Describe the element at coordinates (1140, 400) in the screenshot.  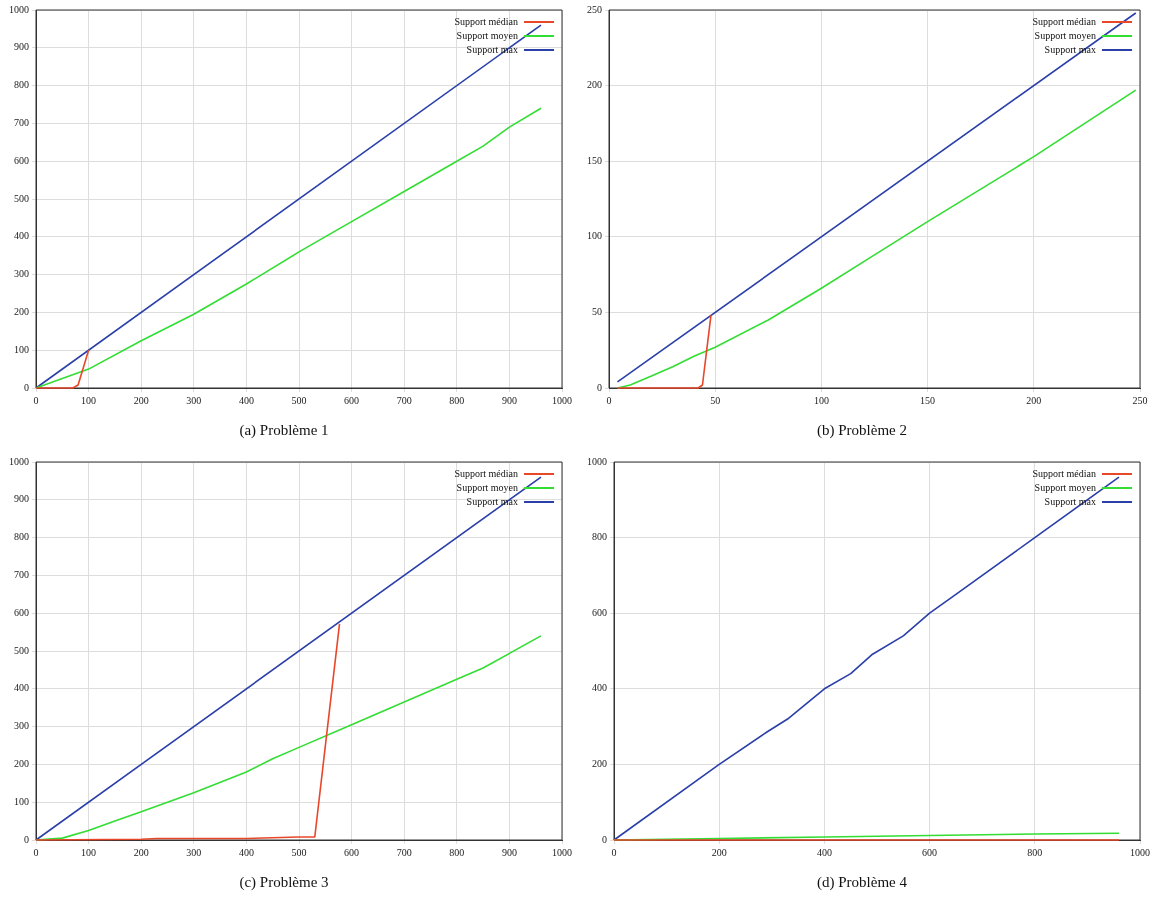
I see `x-tick-label: 250` at that location.